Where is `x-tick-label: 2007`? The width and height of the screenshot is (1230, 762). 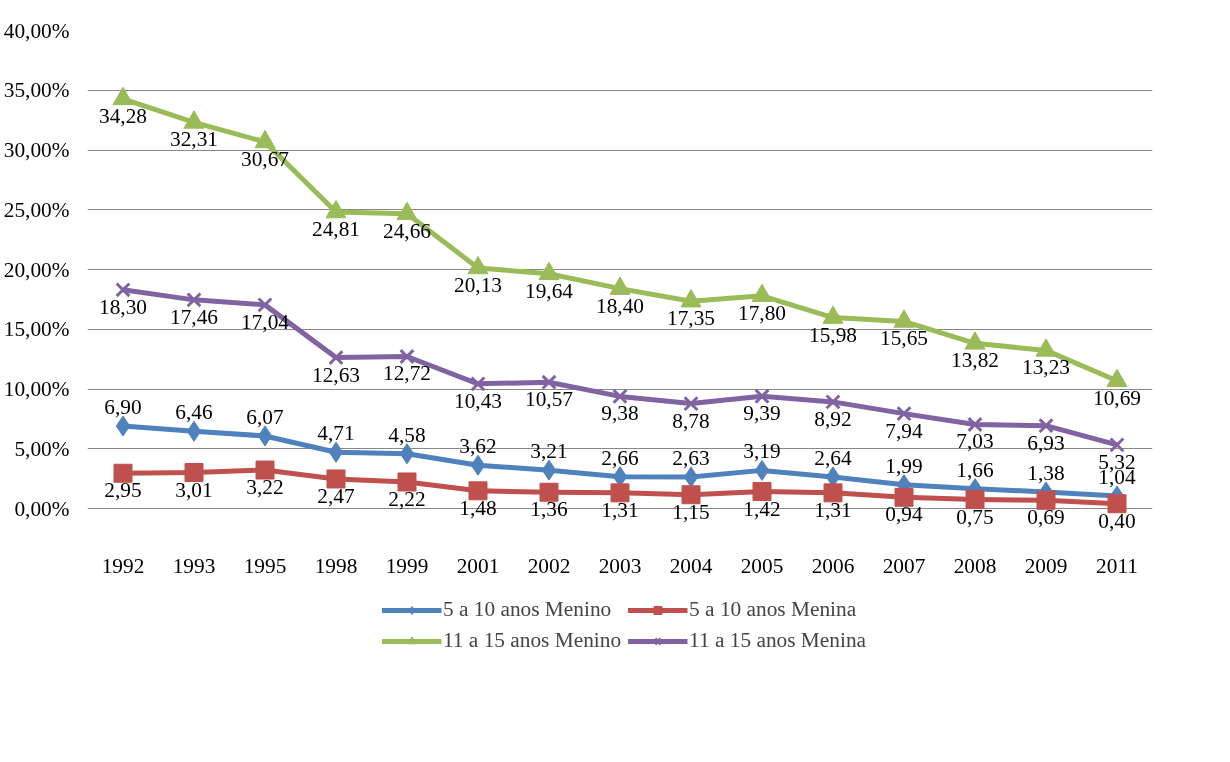 x-tick-label: 2007 is located at coordinates (904, 565).